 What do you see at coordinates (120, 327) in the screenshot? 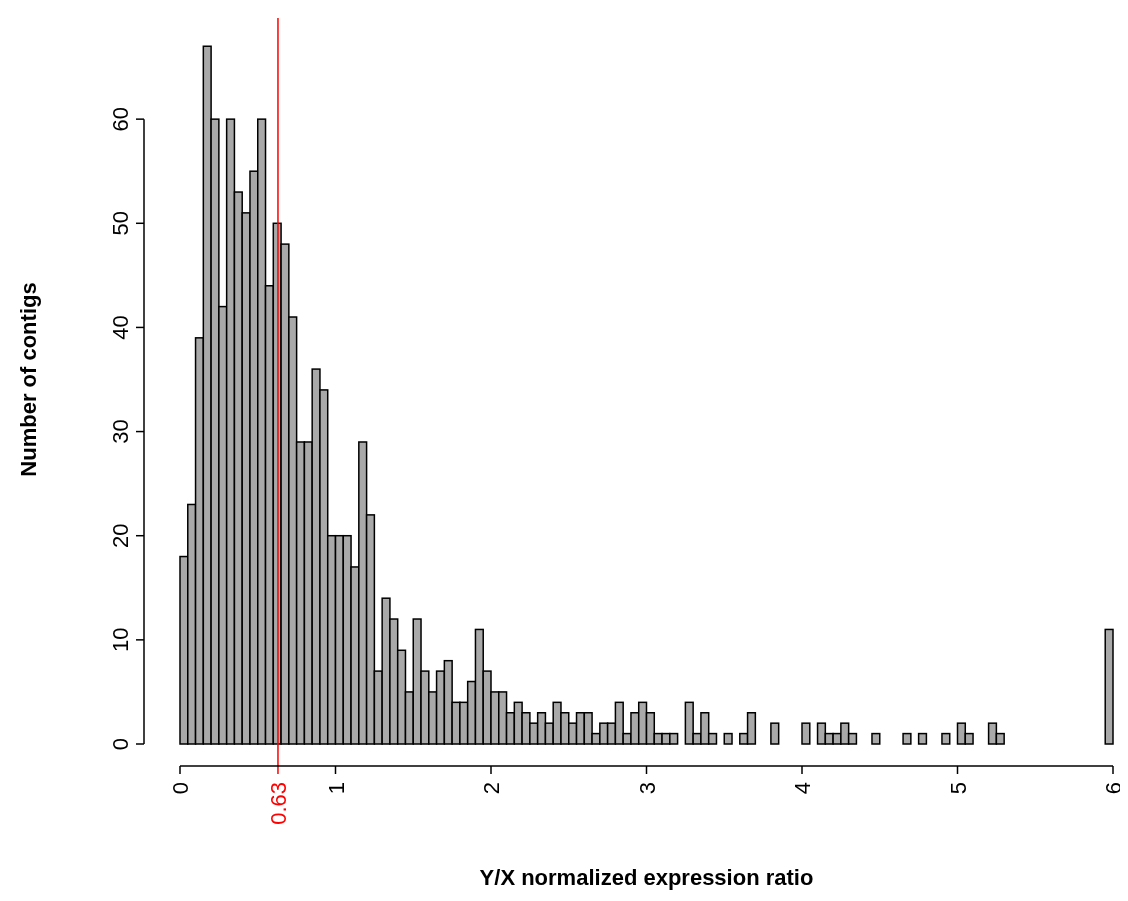
I see `y-tick-label: 40` at bounding box center [120, 327].